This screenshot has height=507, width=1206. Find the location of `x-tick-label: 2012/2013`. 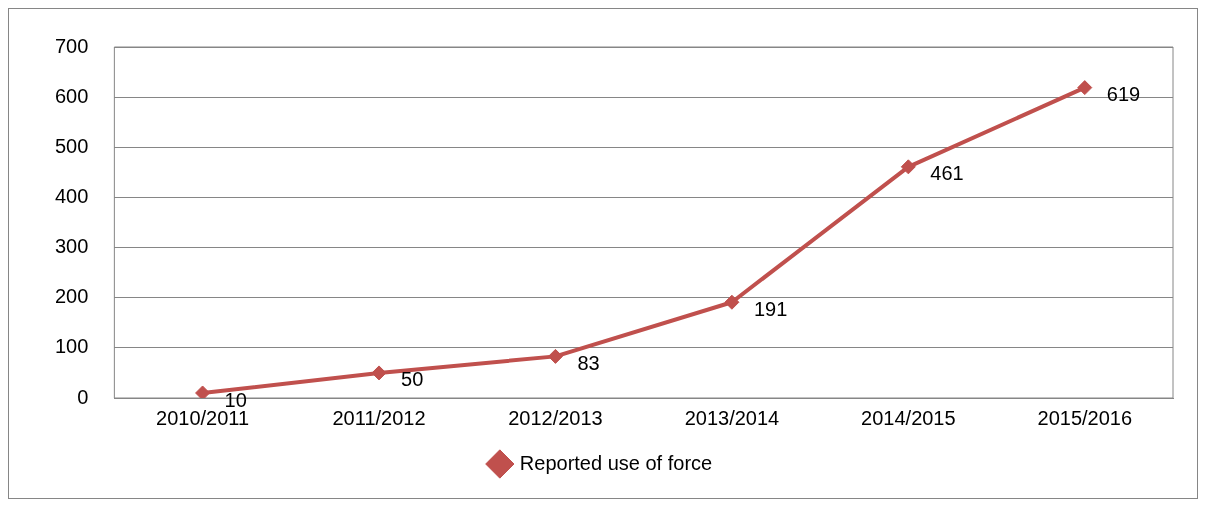

x-tick-label: 2012/2013 is located at coordinates (555, 417).